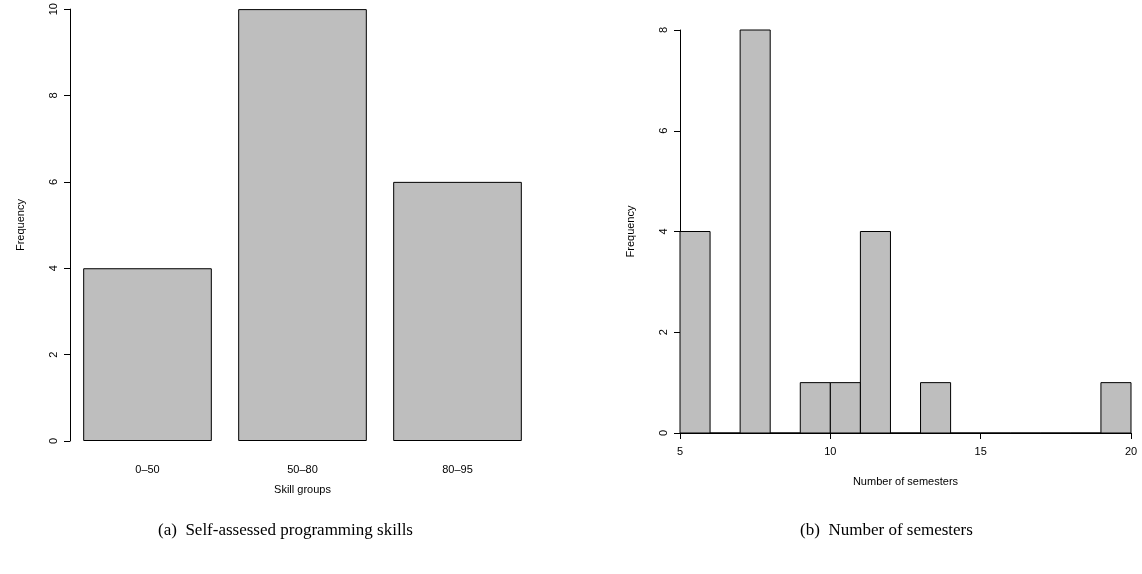 Image resolution: width=1142 pixels, height=574 pixels. What do you see at coordinates (830, 450) in the screenshot?
I see `x-tick-label: 10` at bounding box center [830, 450].